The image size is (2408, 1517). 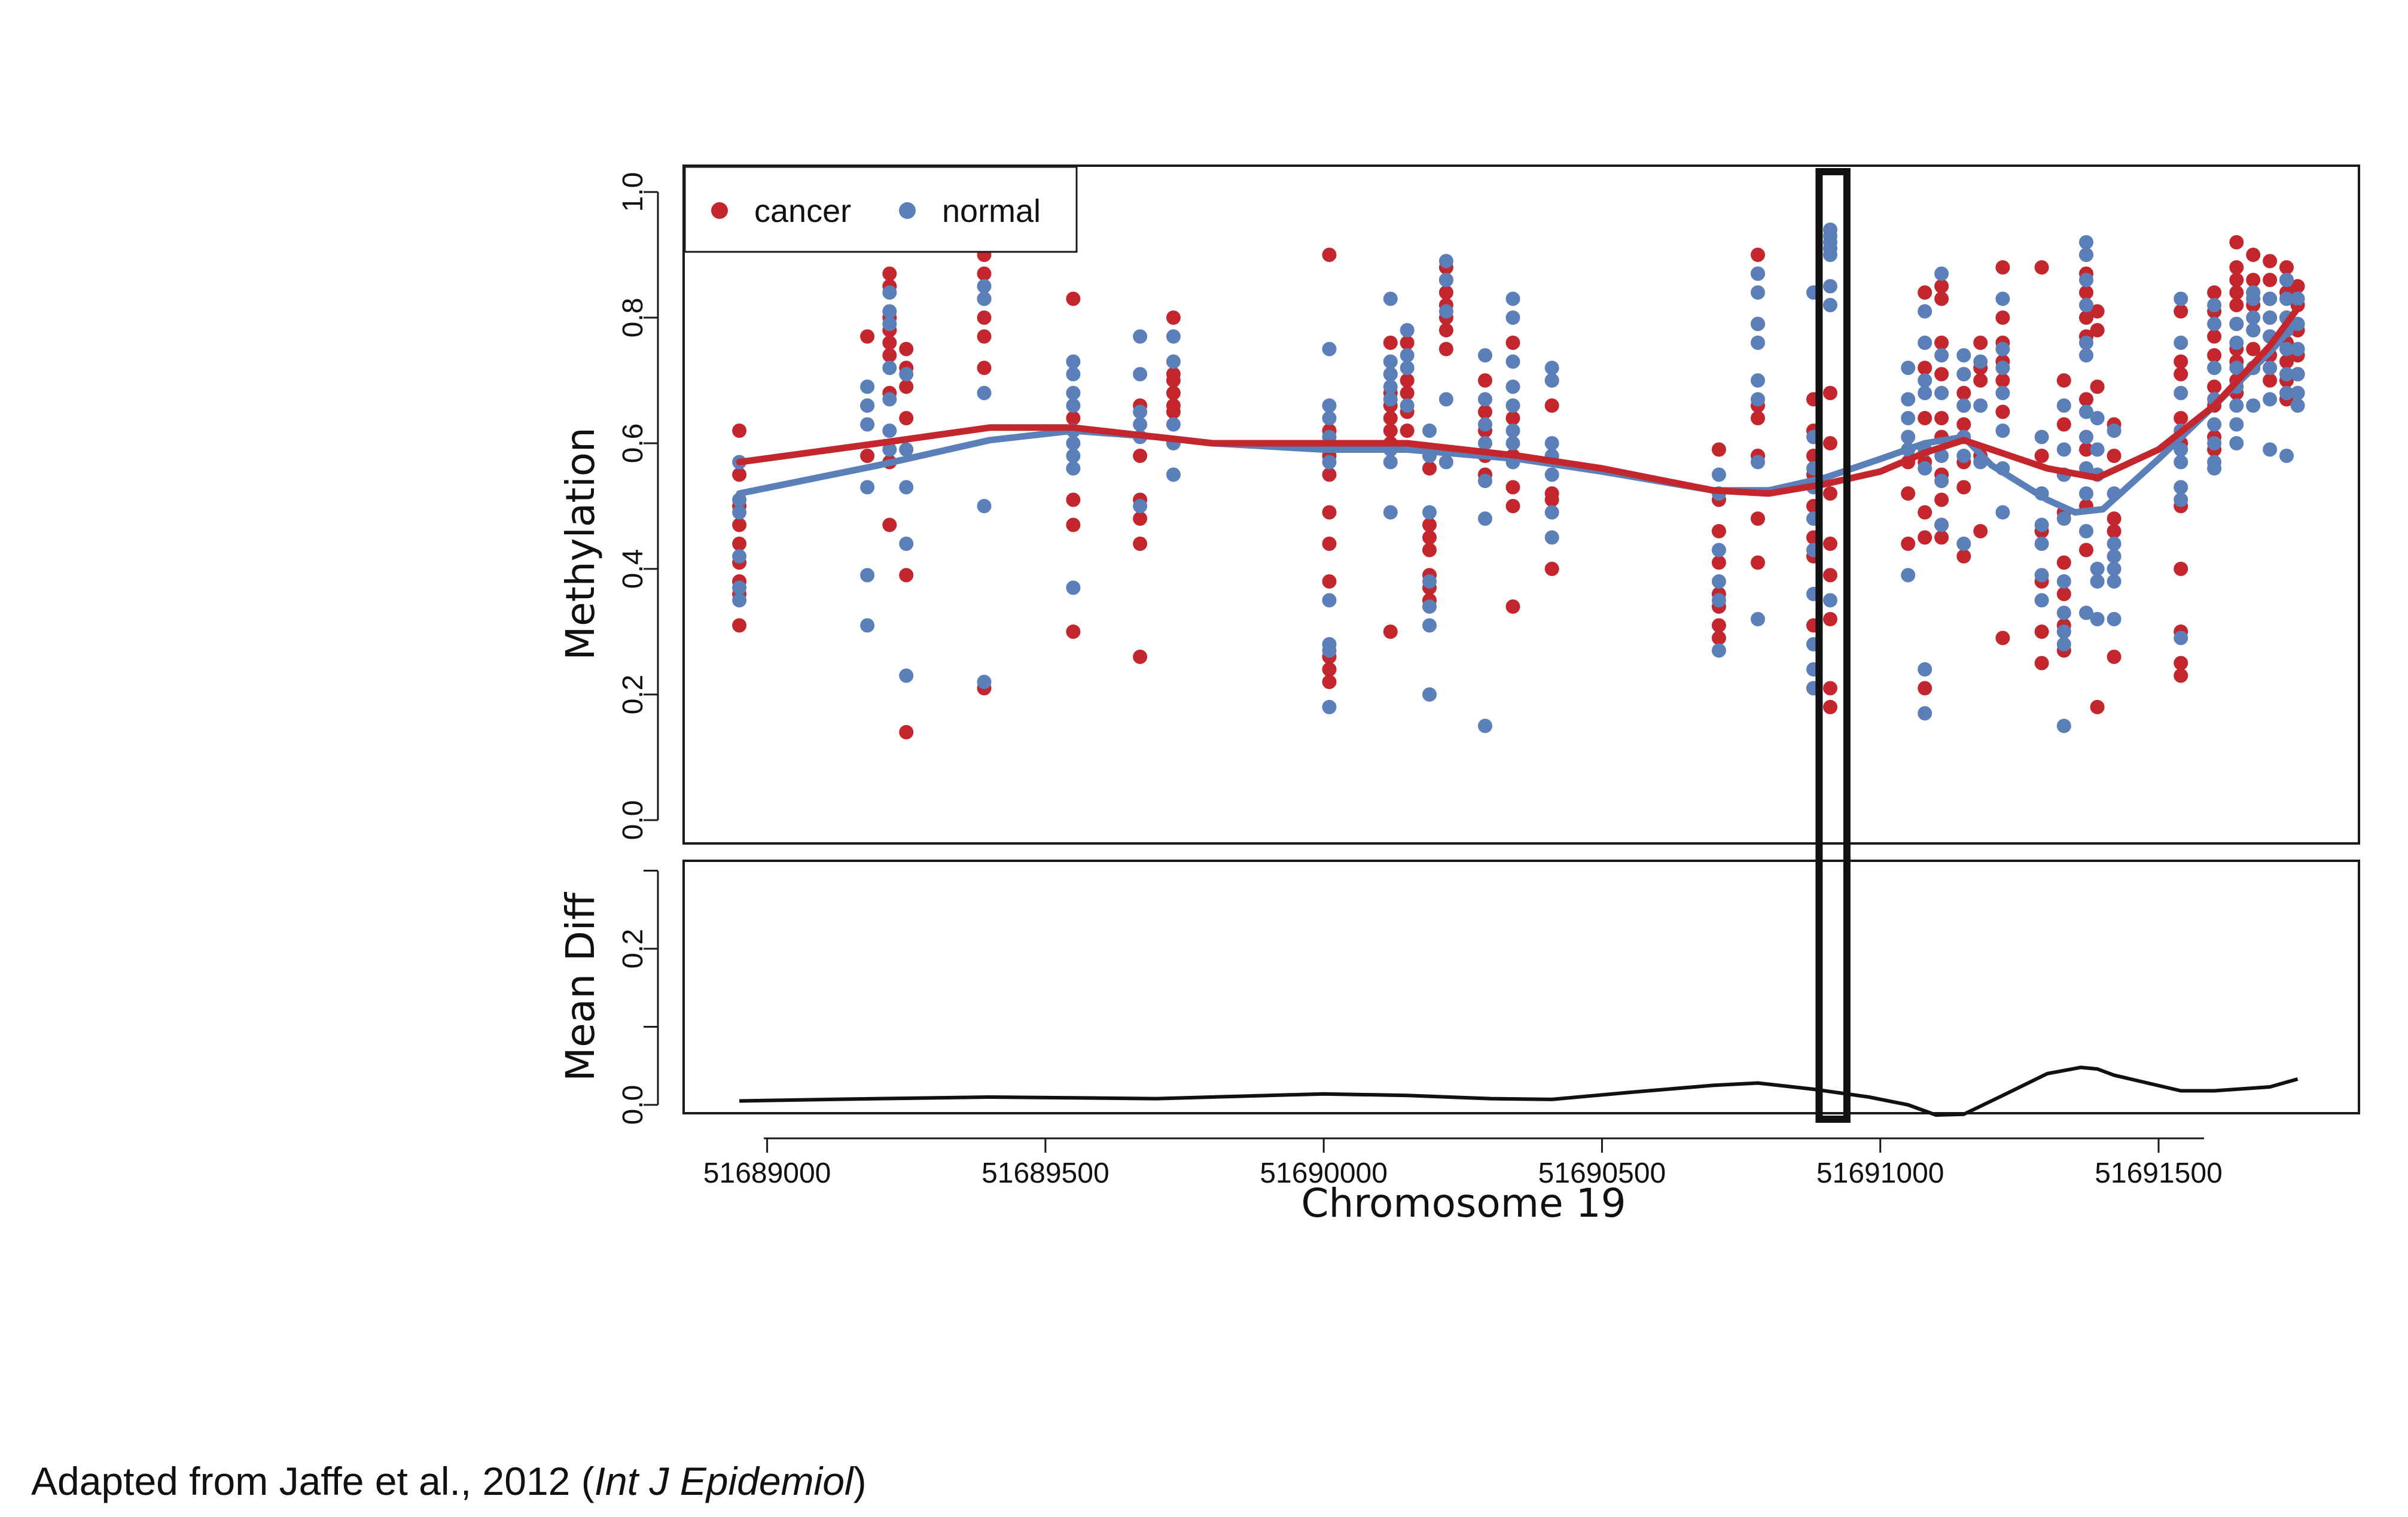 What do you see at coordinates (633, 949) in the screenshot?
I see `mean-diff-ytick-label: 0.2` at bounding box center [633, 949].